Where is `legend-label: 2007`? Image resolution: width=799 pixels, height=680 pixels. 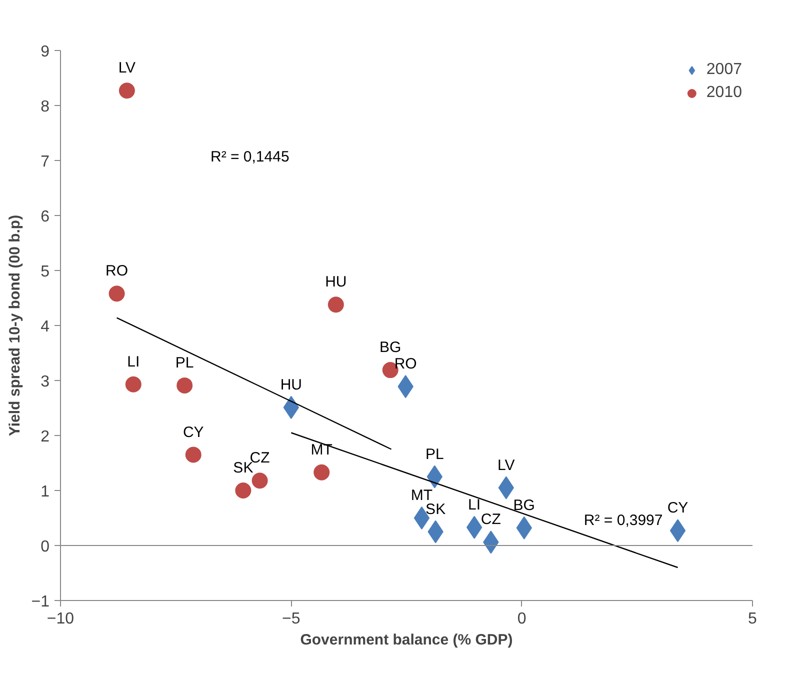
legend-label: 2007 is located at coordinates (724, 70).